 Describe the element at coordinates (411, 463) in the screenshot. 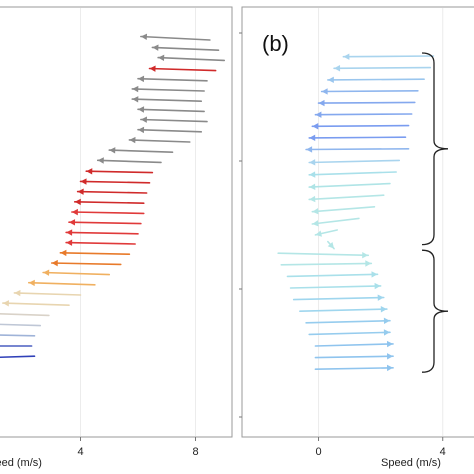

I see `panel-b-x-title: Speed (m/s)` at that location.